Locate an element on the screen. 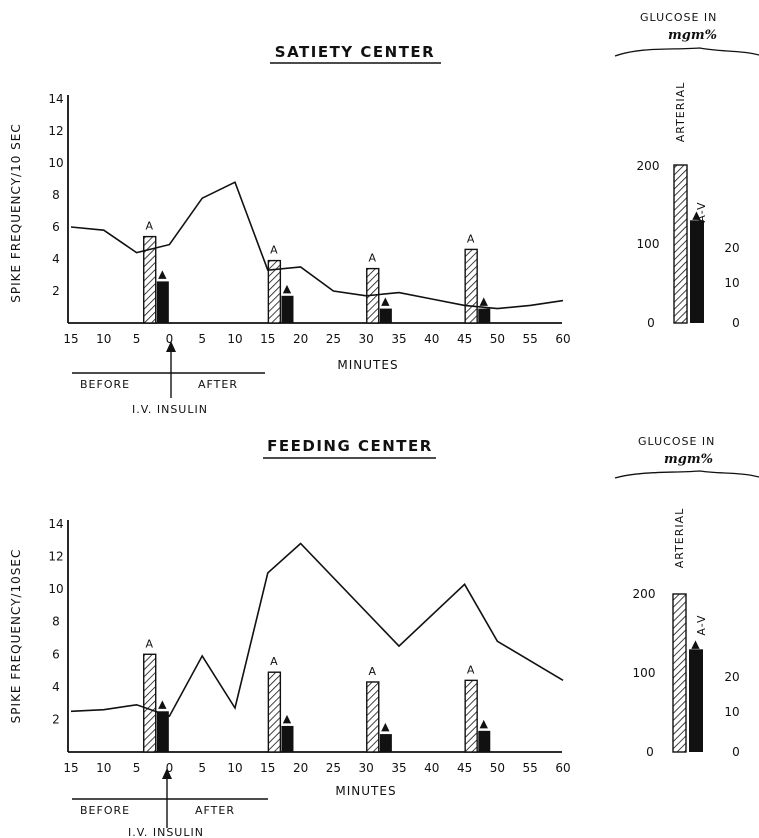 This screenshot has height=838, width=759. spike-frequency-line is located at coordinates (317, 245).